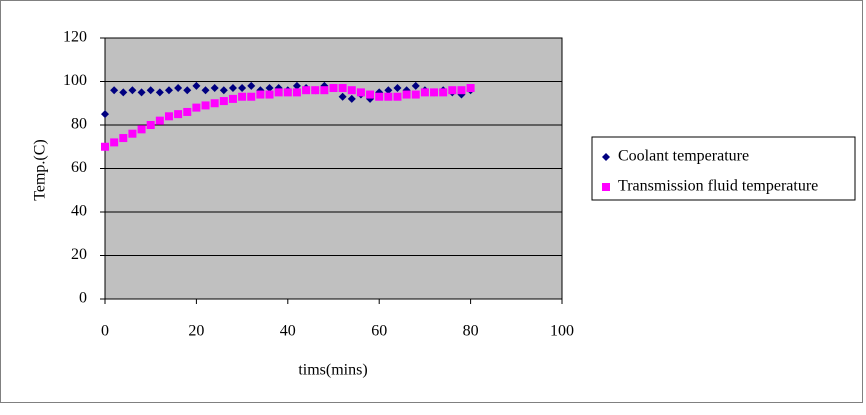  I want to click on x-tick-label: 0, so click(105, 331).